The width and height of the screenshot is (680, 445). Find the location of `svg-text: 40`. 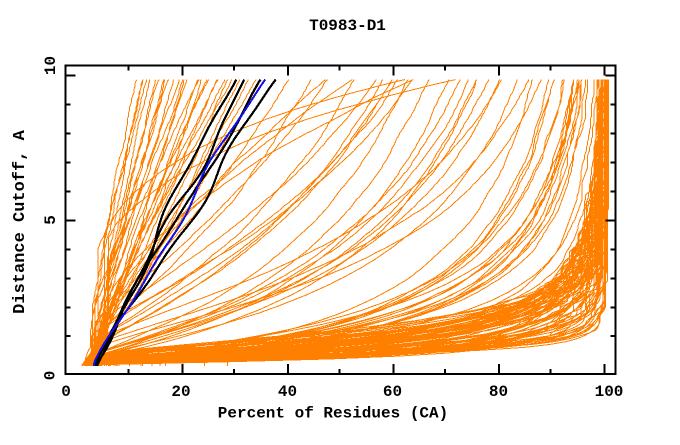

svg-text: 40 is located at coordinates (287, 392).